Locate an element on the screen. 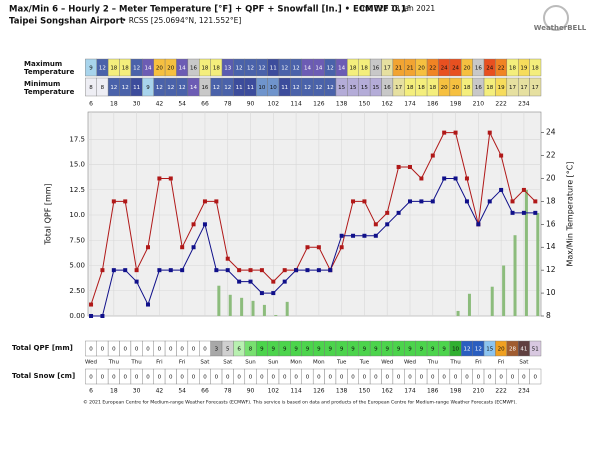  row-label: Total QPF [mm] is located at coordinates (42, 348).